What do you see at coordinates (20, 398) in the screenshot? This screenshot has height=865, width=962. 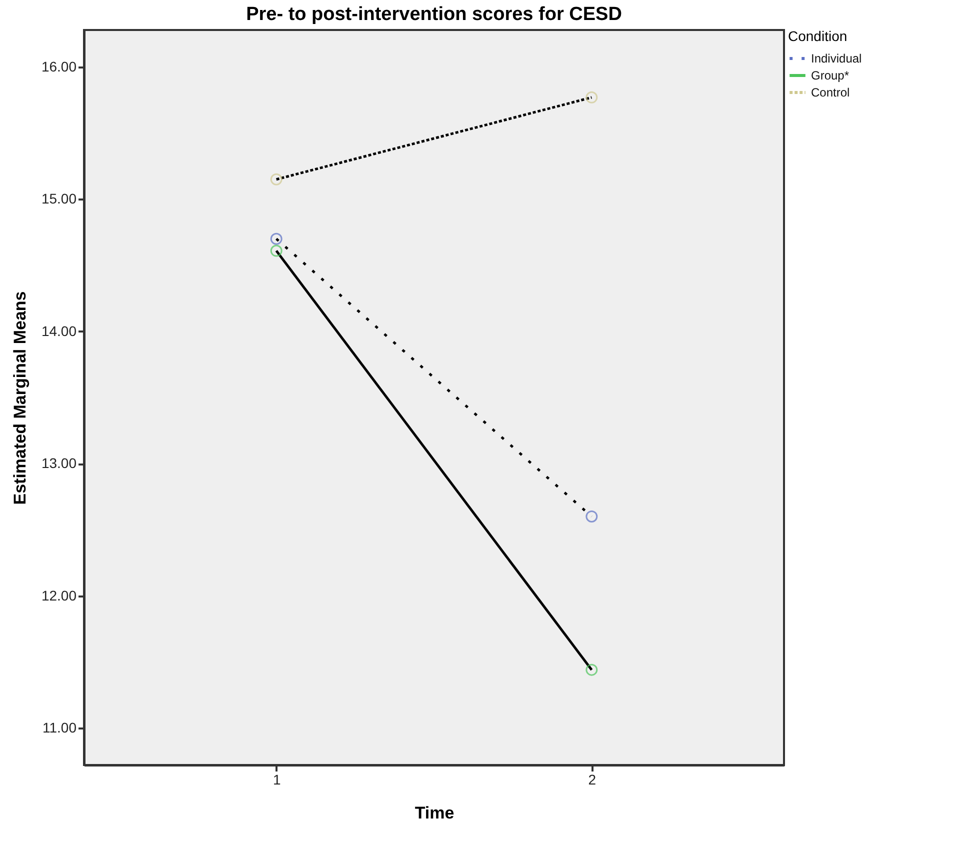 I see `y-axis-title: Estimated Marginal Means` at bounding box center [20, 398].